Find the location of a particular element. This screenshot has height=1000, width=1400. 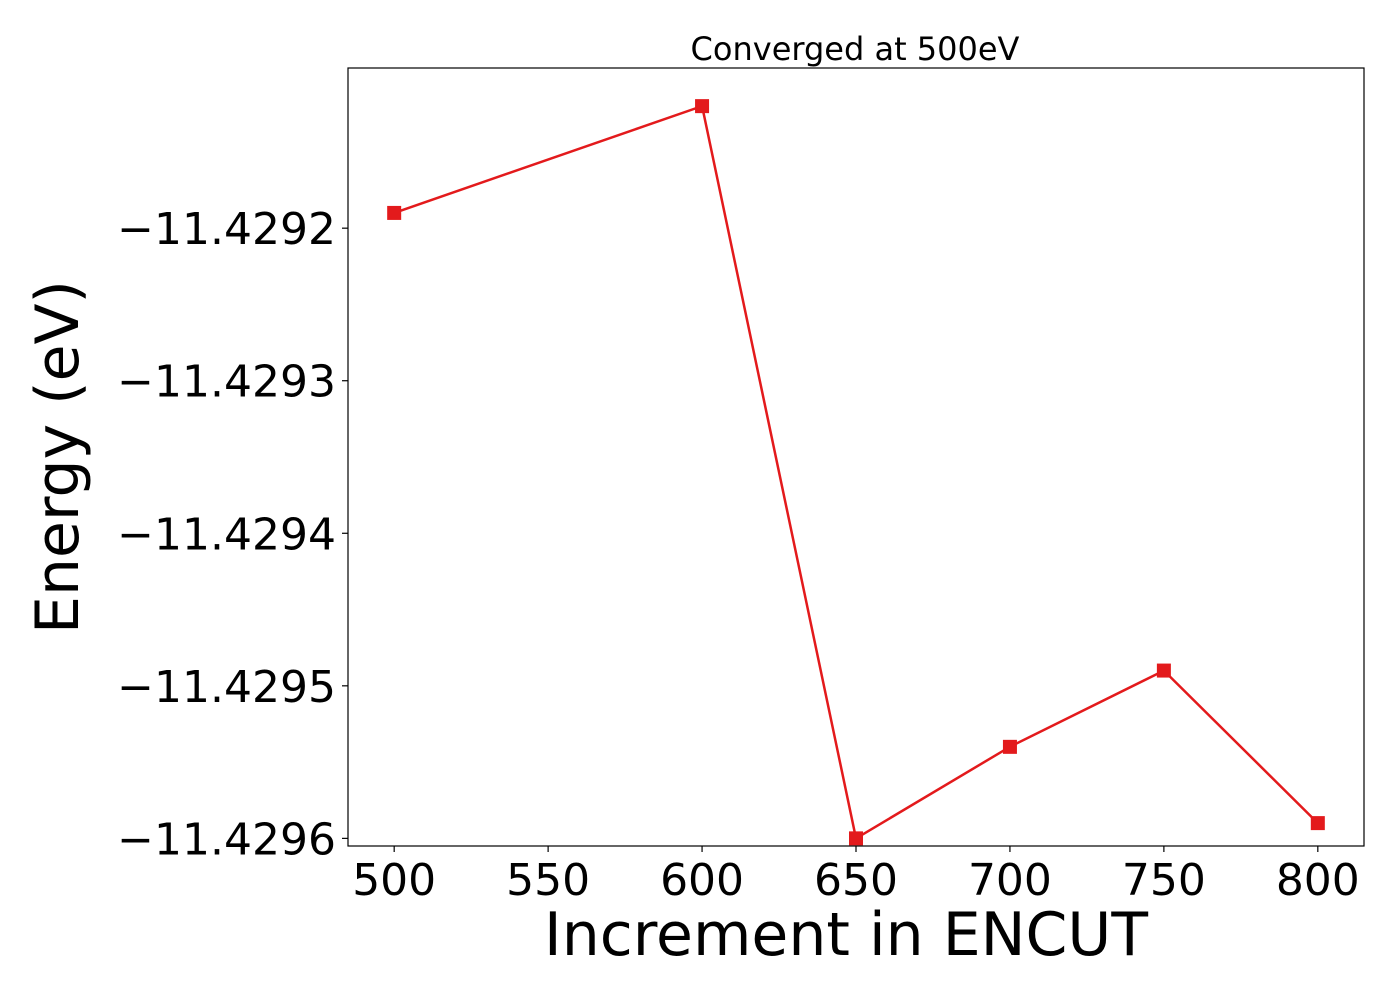

x-tick-label: 750 is located at coordinates (1164, 880).